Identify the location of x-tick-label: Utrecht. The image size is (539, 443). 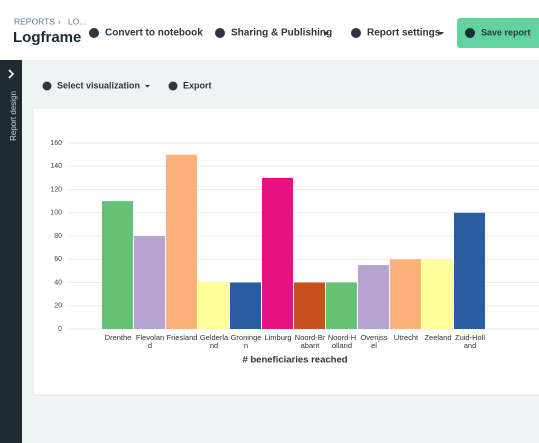
(406, 337).